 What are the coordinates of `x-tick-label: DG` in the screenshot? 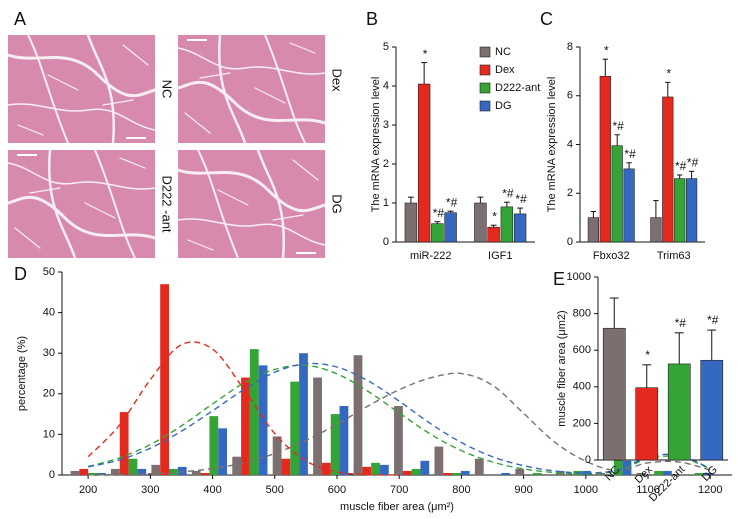 It's located at (710, 474).